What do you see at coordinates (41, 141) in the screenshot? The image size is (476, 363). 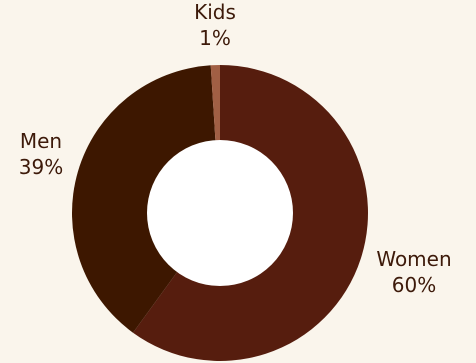 I see `slice-category-label: Men` at bounding box center [41, 141].